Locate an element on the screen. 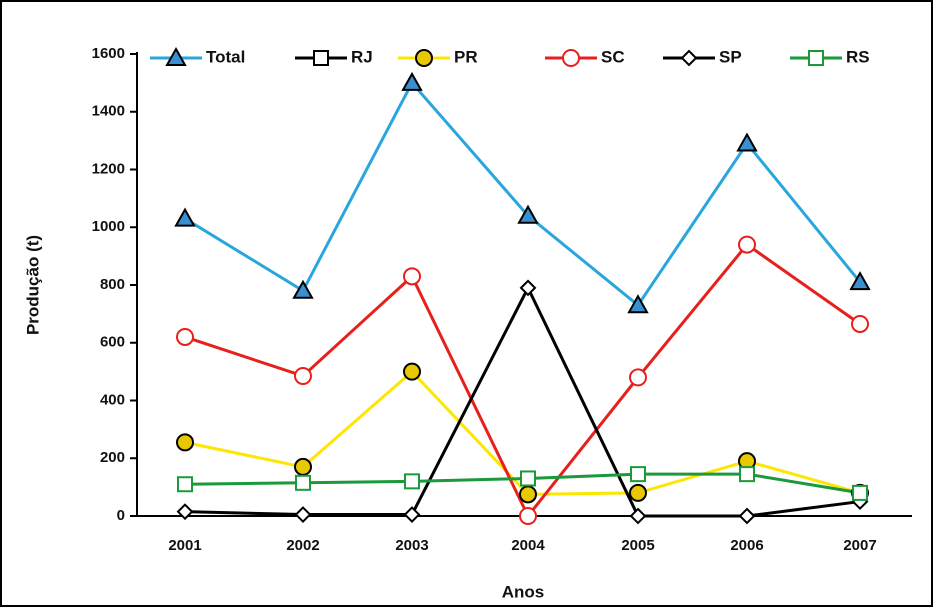 The height and width of the screenshot is (608, 934). legend-label: SC is located at coordinates (613, 56).